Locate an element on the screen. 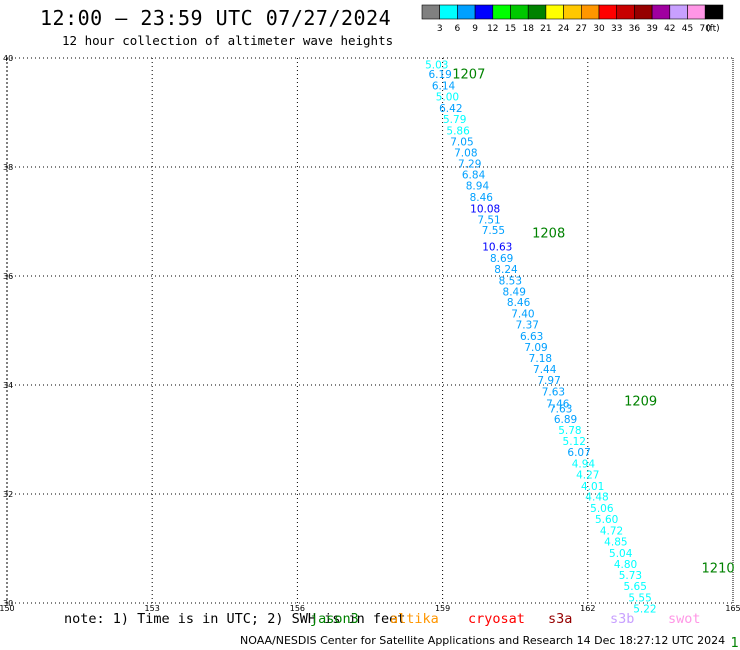 The width and height of the screenshot is (740, 650). wave-height-point: 5.00 is located at coordinates (447, 98).